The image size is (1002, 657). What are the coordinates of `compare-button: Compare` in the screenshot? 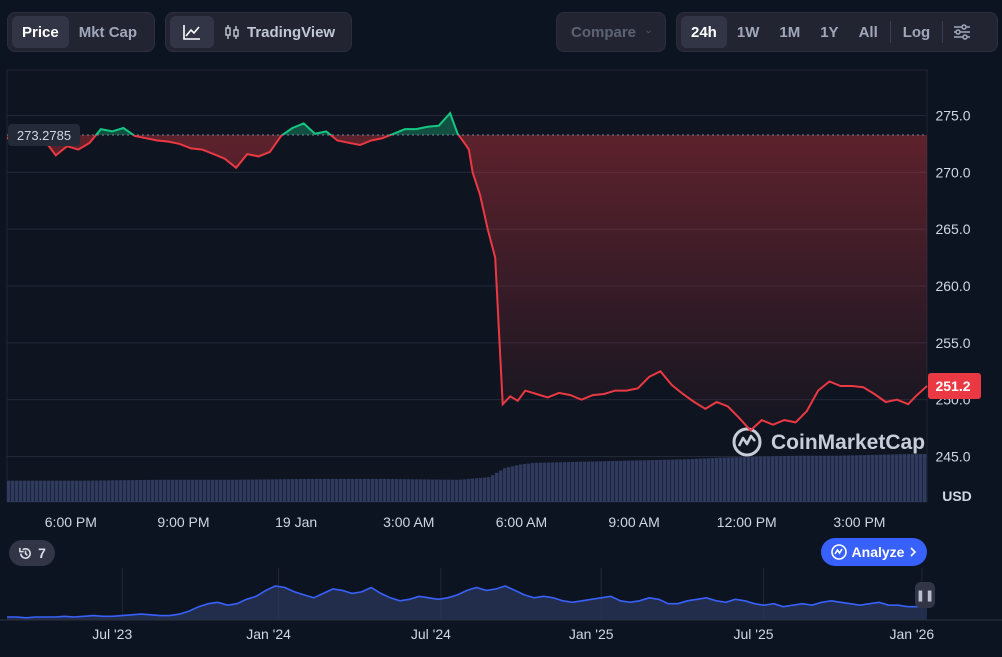 It's located at (611, 32).